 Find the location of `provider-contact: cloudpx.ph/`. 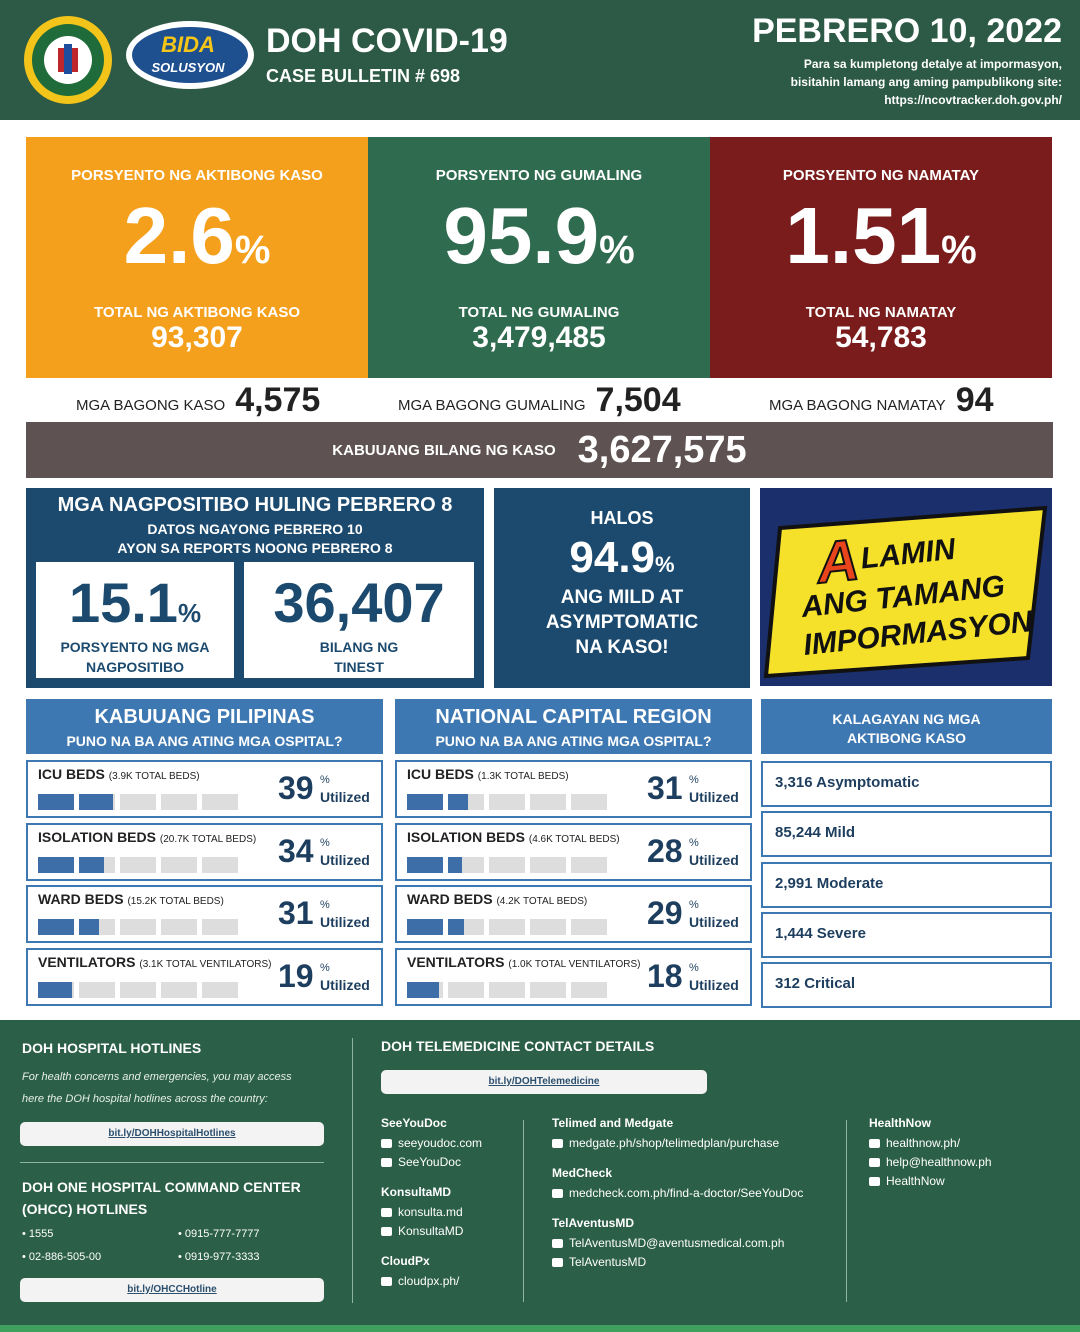

provider-contact: cloudpx.ph/ is located at coordinates (456, 1281).